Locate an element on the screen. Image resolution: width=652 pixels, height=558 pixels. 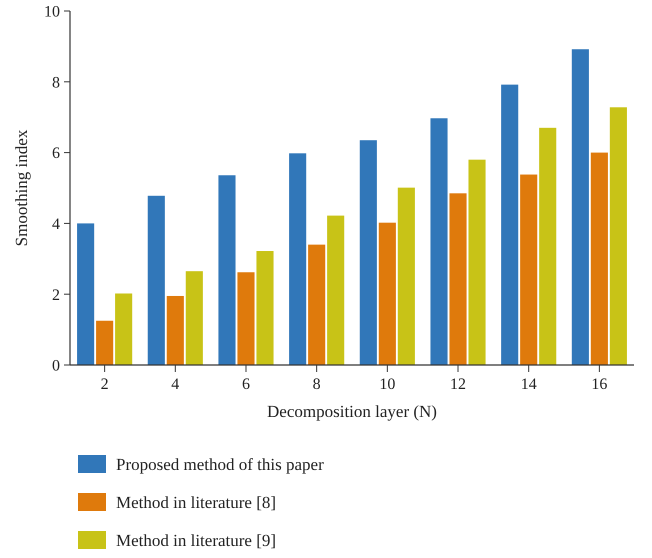
y-tick-label: 2 is located at coordinates (56, 295).